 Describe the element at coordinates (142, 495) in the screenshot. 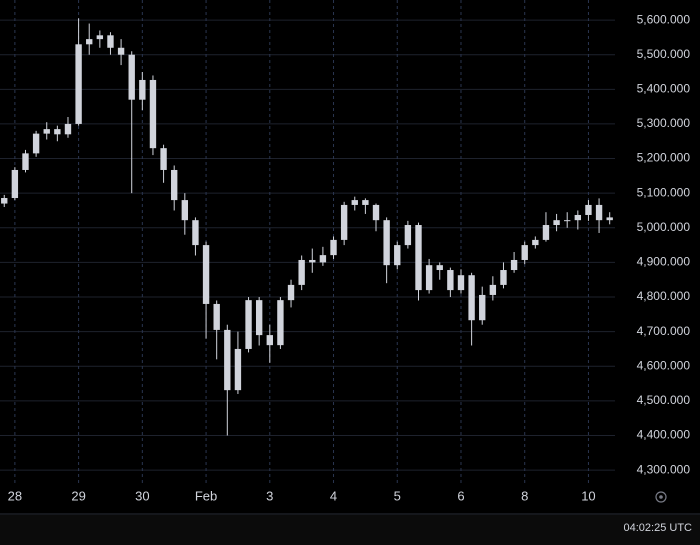

I see `x-tick-label: 30` at that location.